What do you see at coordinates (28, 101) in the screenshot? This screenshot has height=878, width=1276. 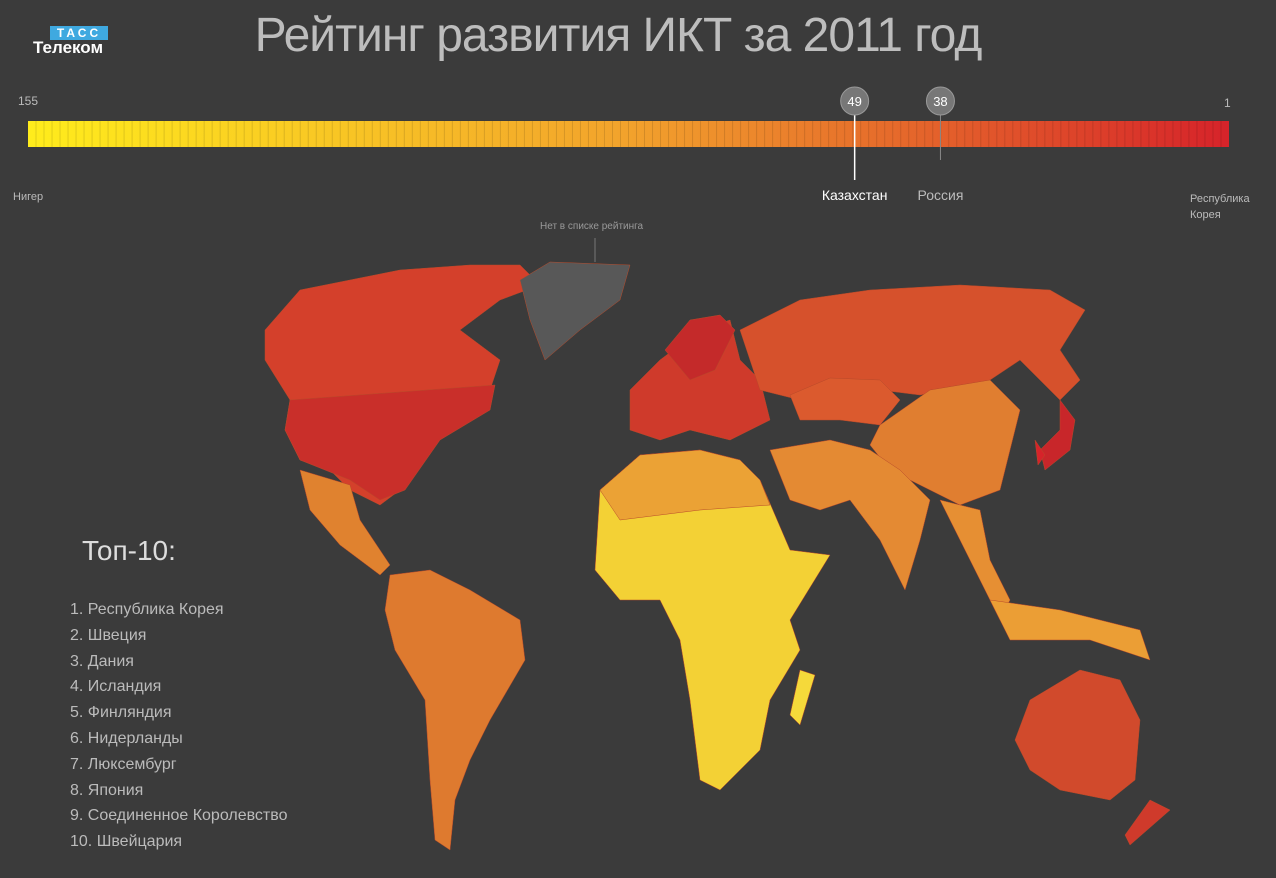 I see `scale-min-rank: 155` at bounding box center [28, 101].